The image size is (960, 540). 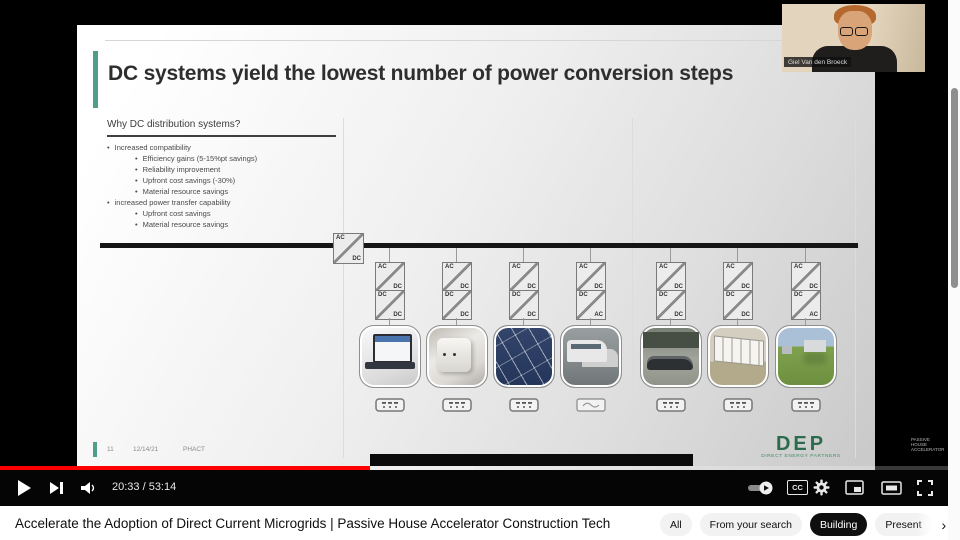 I want to click on diagram-column-rv-trailer: AC DC DC AC, so click(x=591, y=345).